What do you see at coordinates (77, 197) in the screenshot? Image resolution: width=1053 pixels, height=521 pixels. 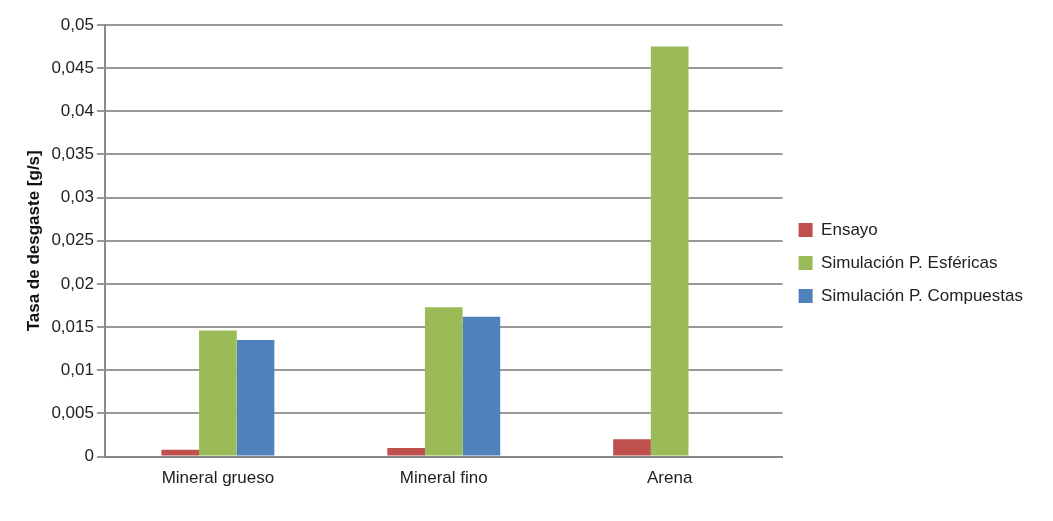 I see `y-tick-label: 0,03` at bounding box center [77, 197].